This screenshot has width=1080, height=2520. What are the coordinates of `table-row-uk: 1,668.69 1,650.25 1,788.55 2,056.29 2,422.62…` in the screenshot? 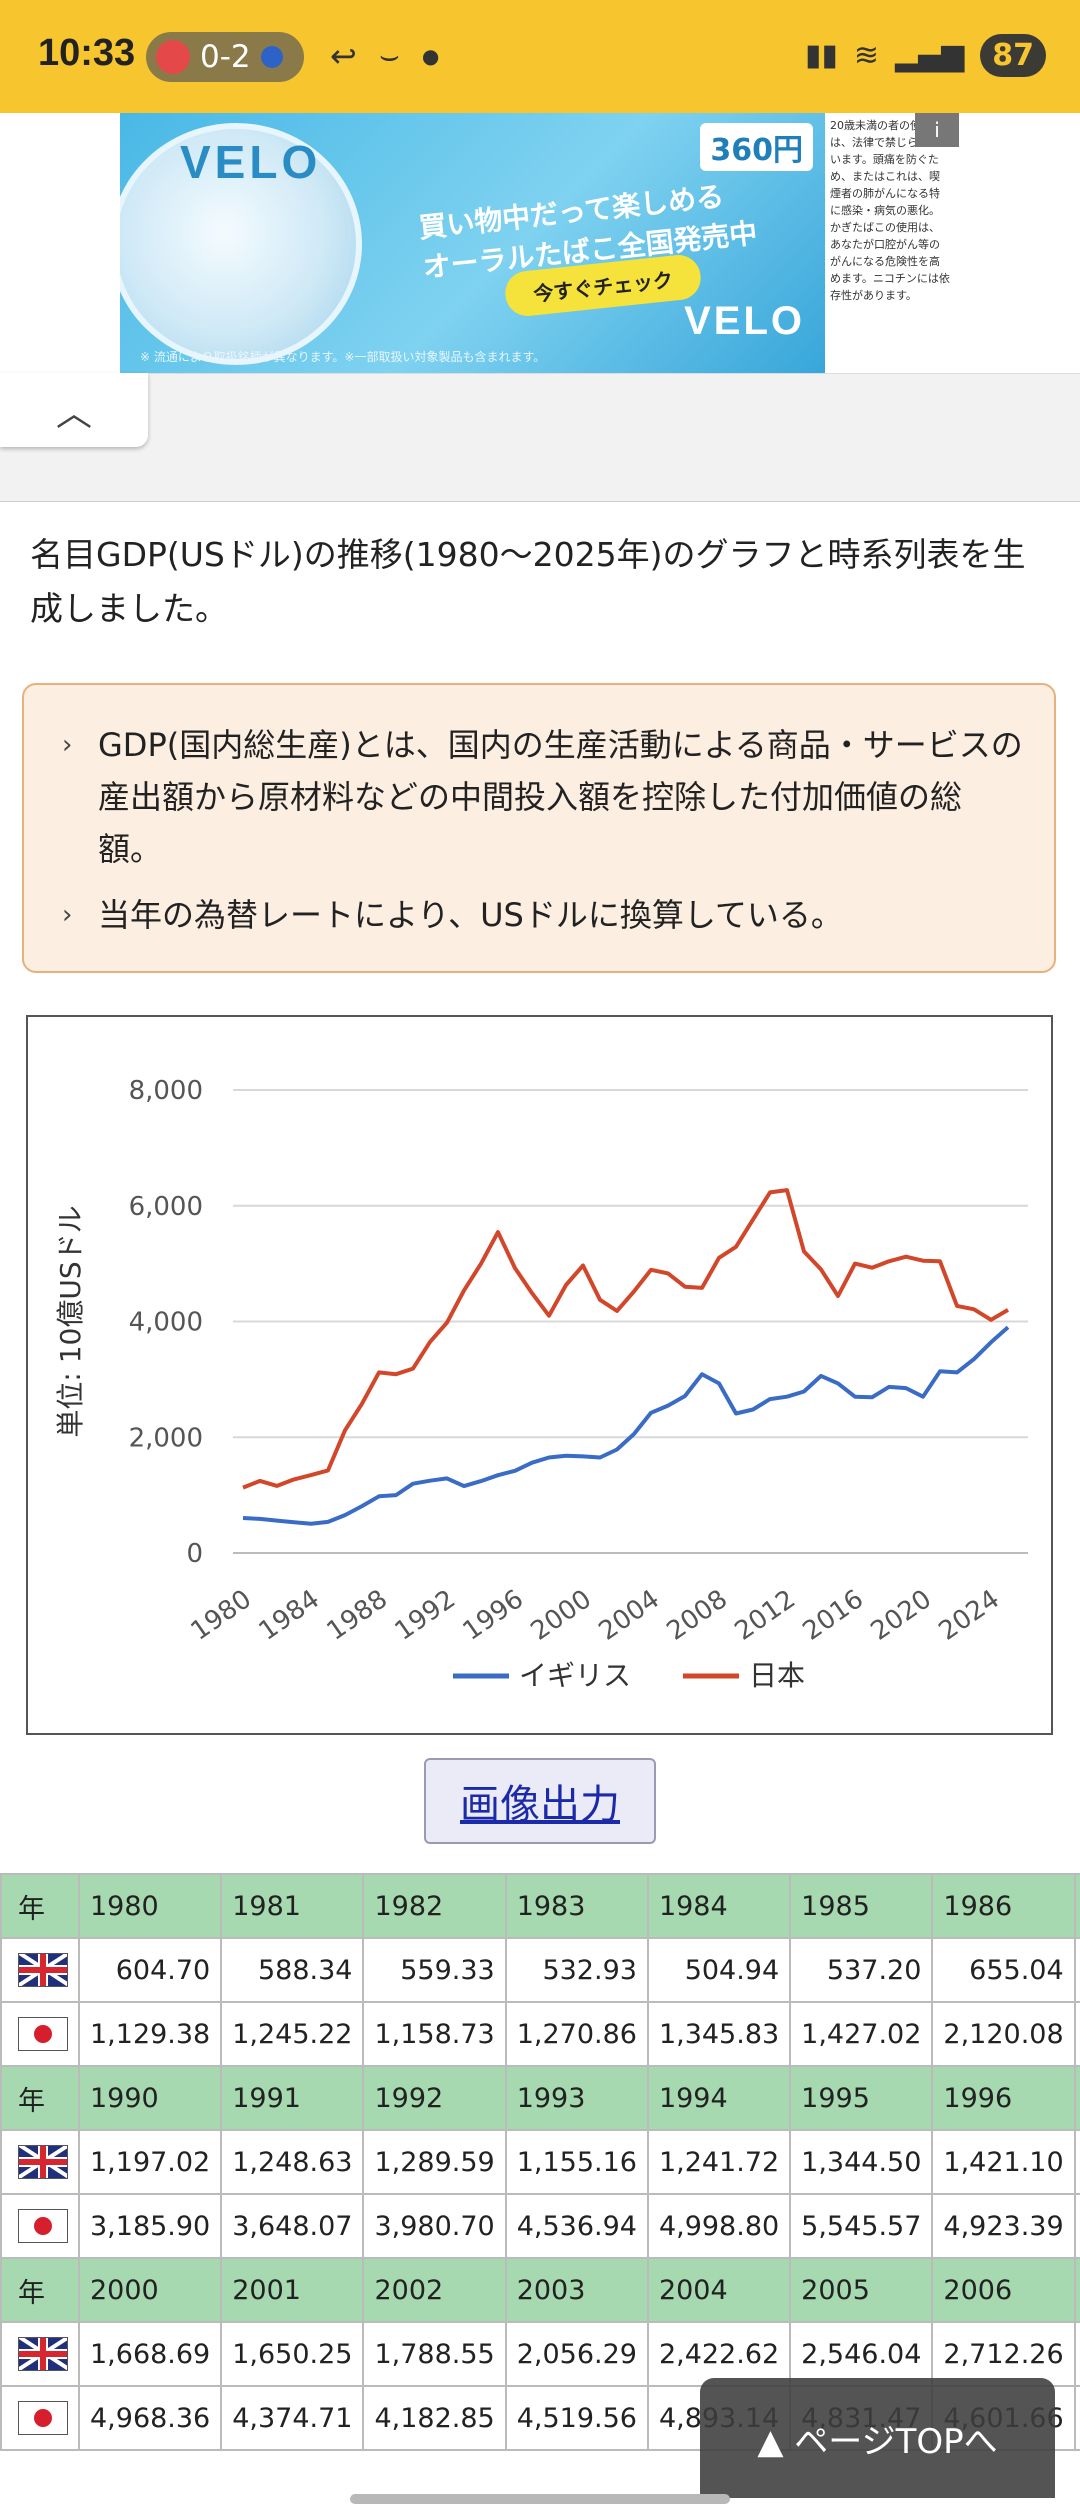 It's located at (540, 2354).